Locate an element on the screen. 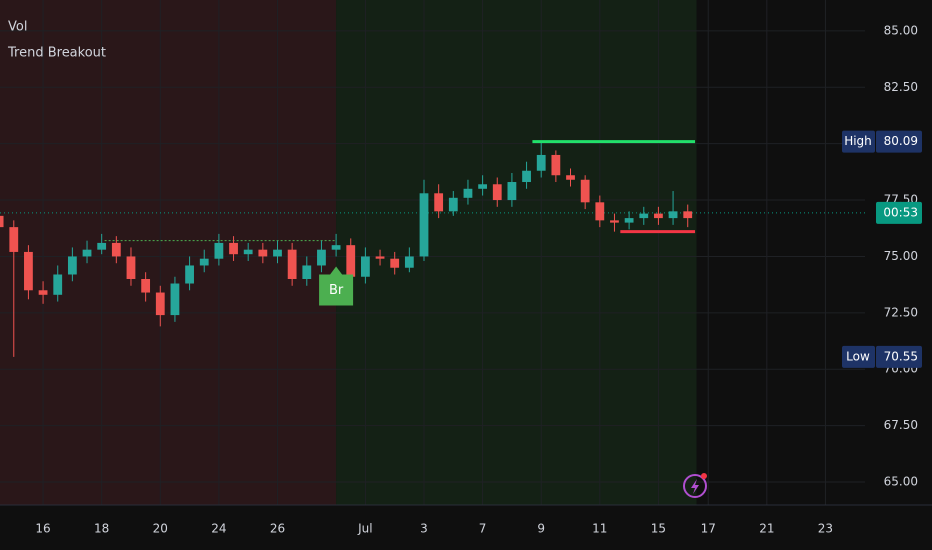 This screenshot has width=932, height=550. alert-dot is located at coordinates (704, 476).